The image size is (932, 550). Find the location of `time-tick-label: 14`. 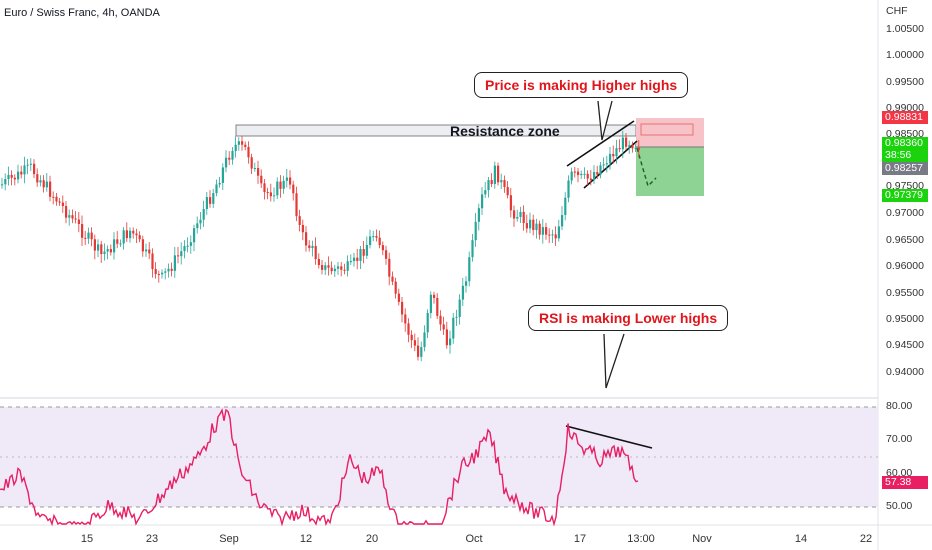

time-tick-label: 14 is located at coordinates (801, 539).